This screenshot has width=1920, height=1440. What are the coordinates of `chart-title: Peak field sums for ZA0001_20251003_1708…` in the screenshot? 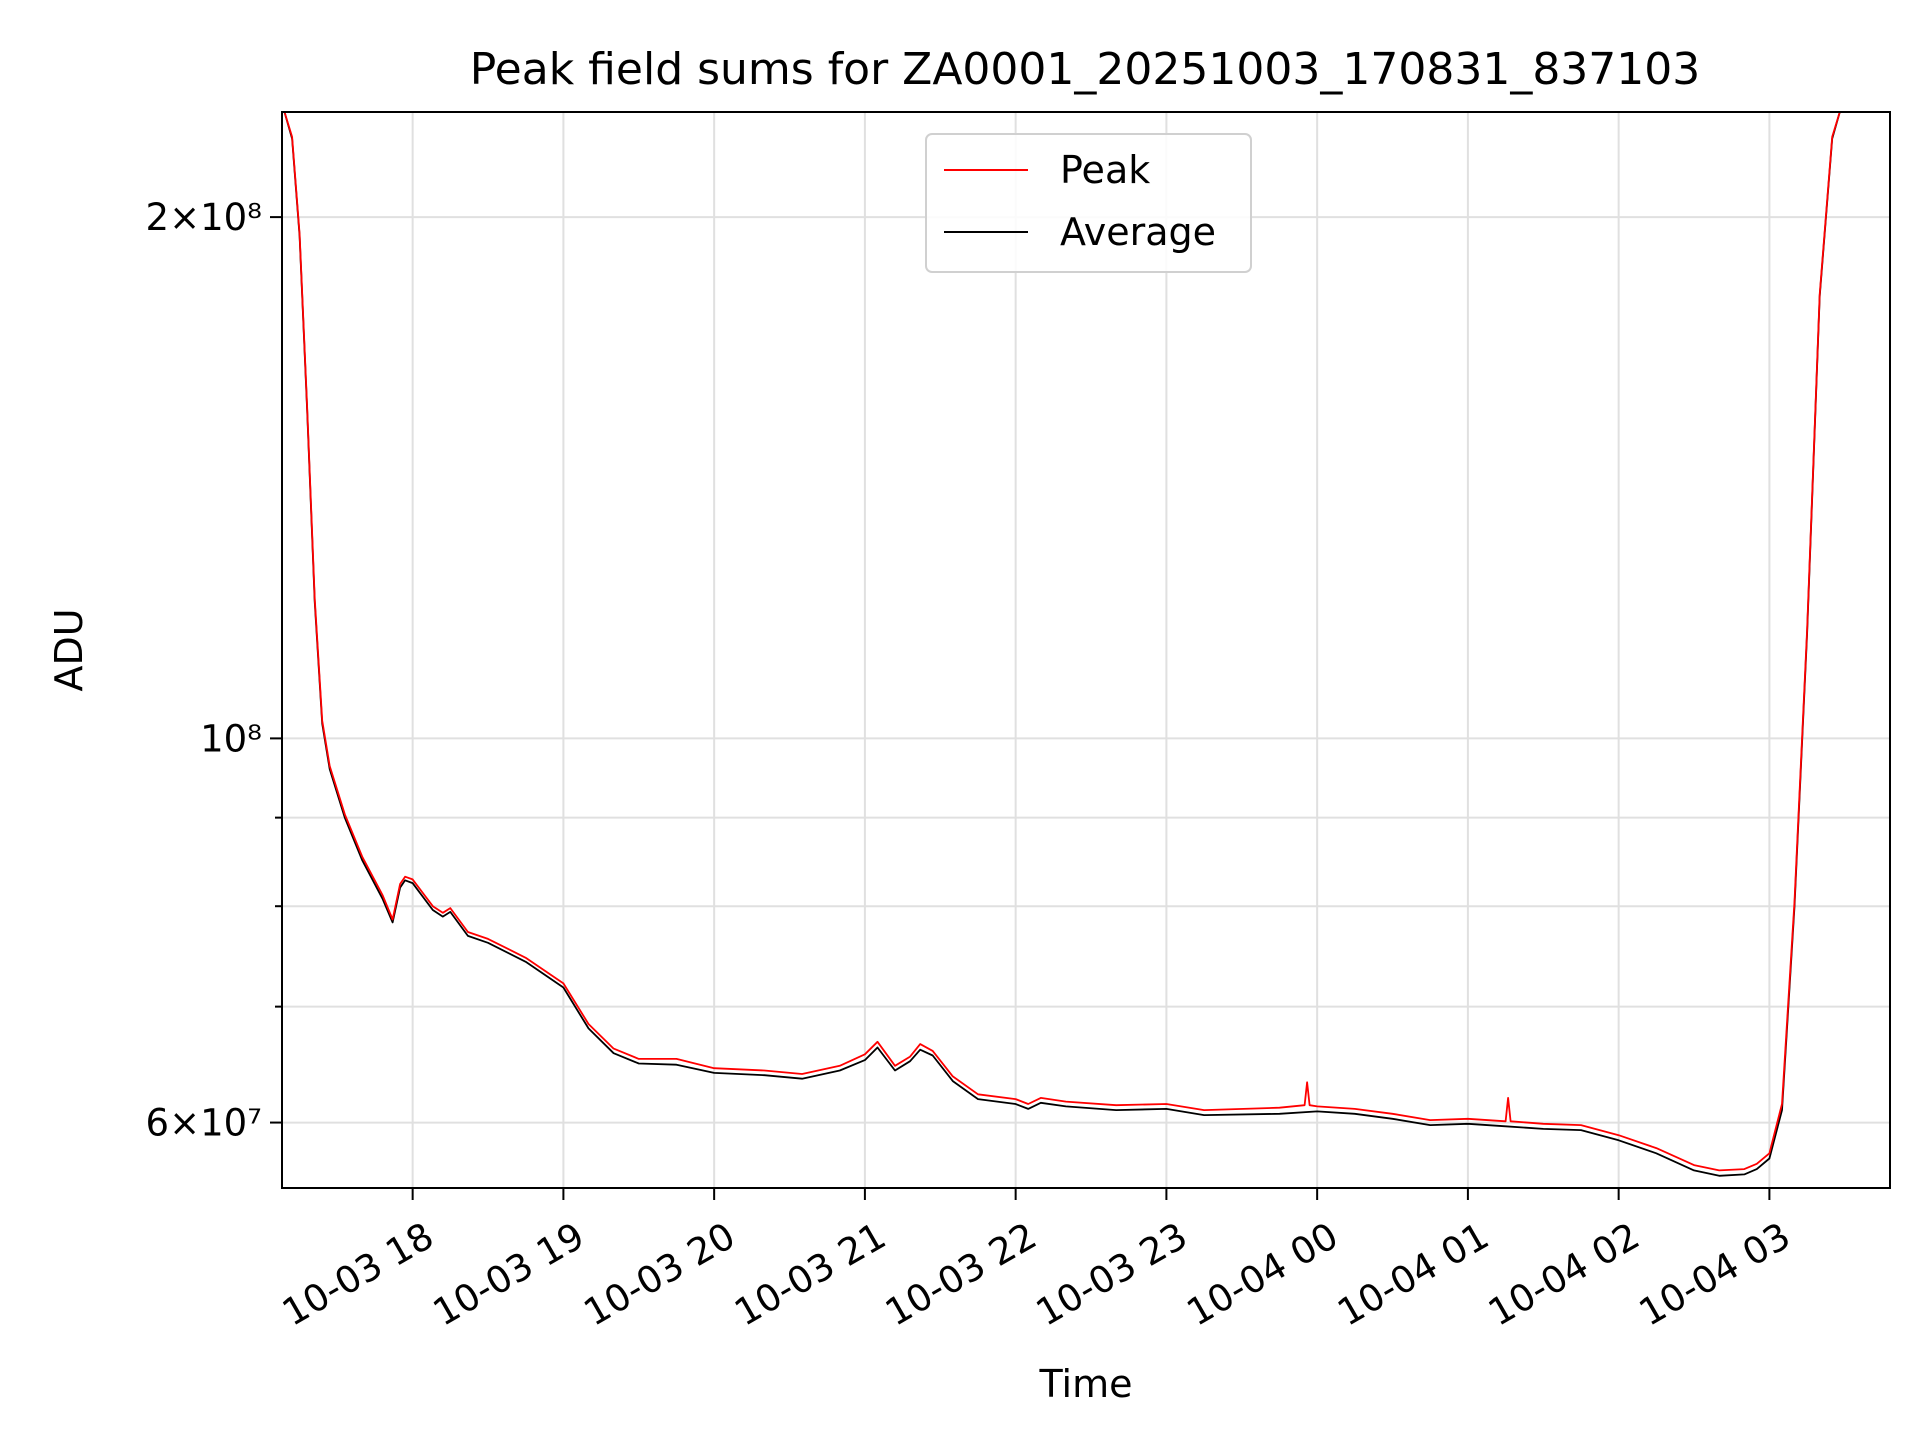 It's located at (1085, 69).